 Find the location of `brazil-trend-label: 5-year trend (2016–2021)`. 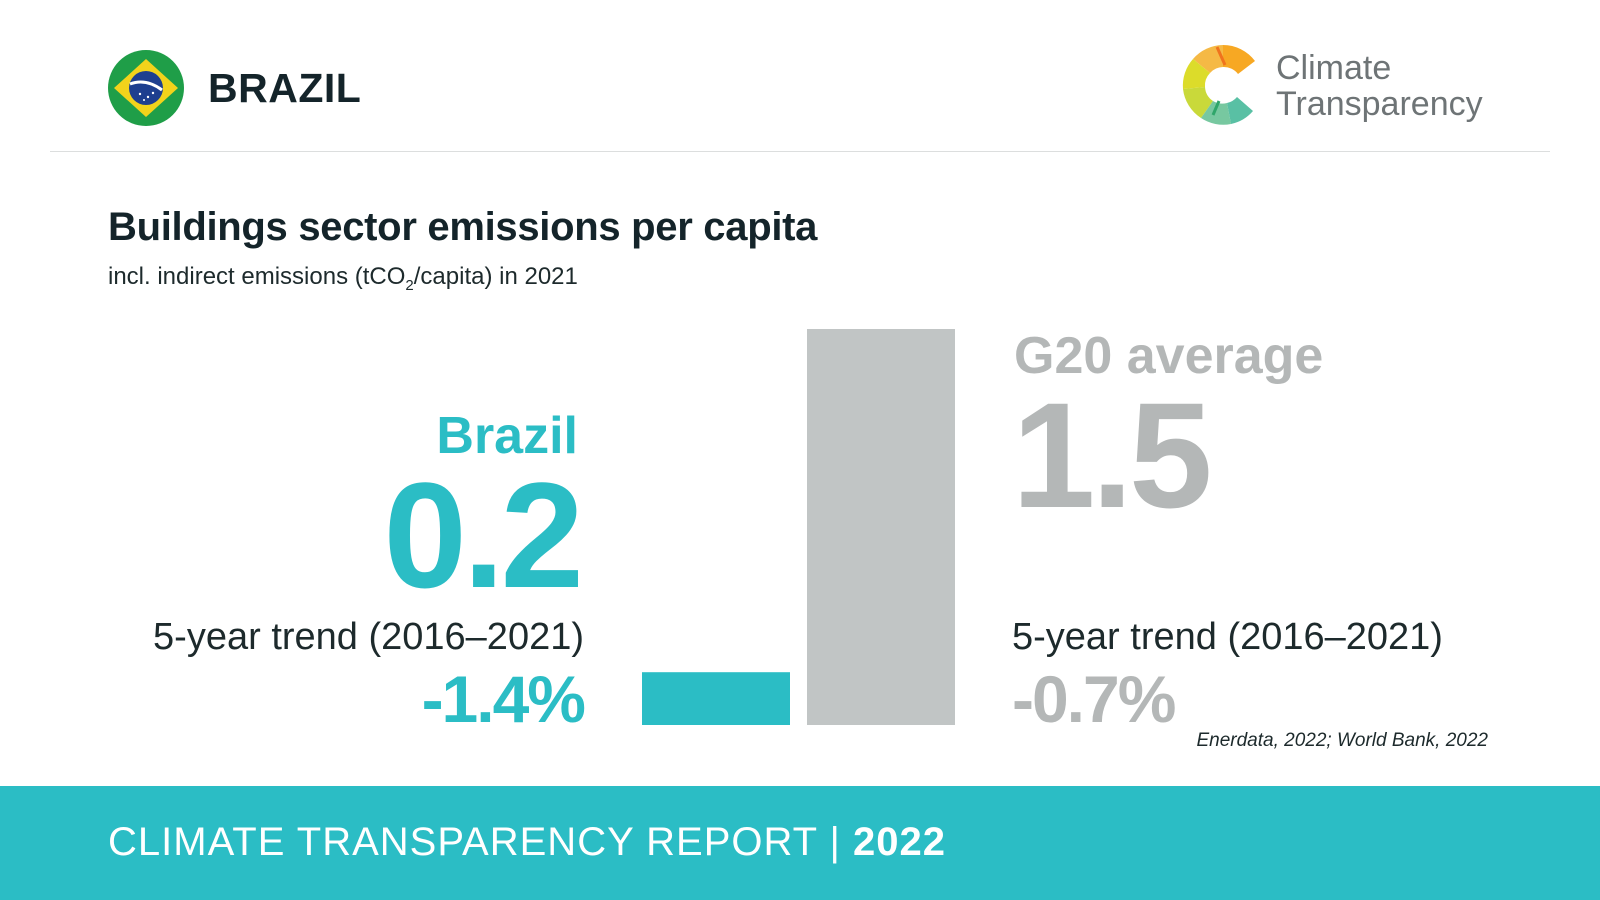

brazil-trend-label: 5-year trend (2016–2021) is located at coordinates (368, 637).